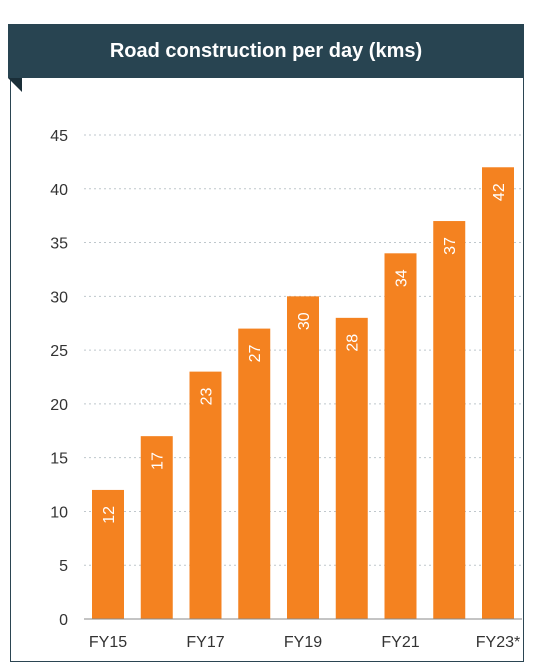 The image size is (552, 665). Describe the element at coordinates (450, 246) in the screenshot. I see `bar-value-label: 37` at that location.